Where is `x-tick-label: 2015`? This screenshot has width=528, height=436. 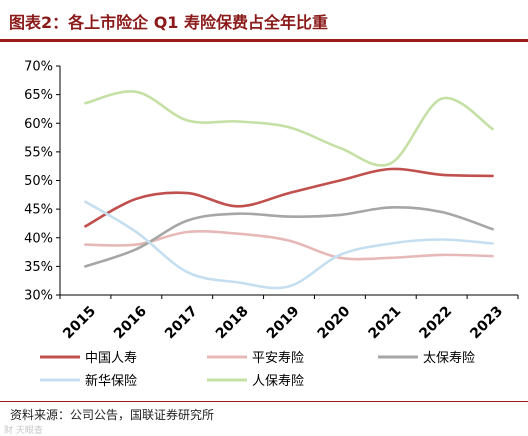 x-tick-label: 2015 is located at coordinates (79, 322).